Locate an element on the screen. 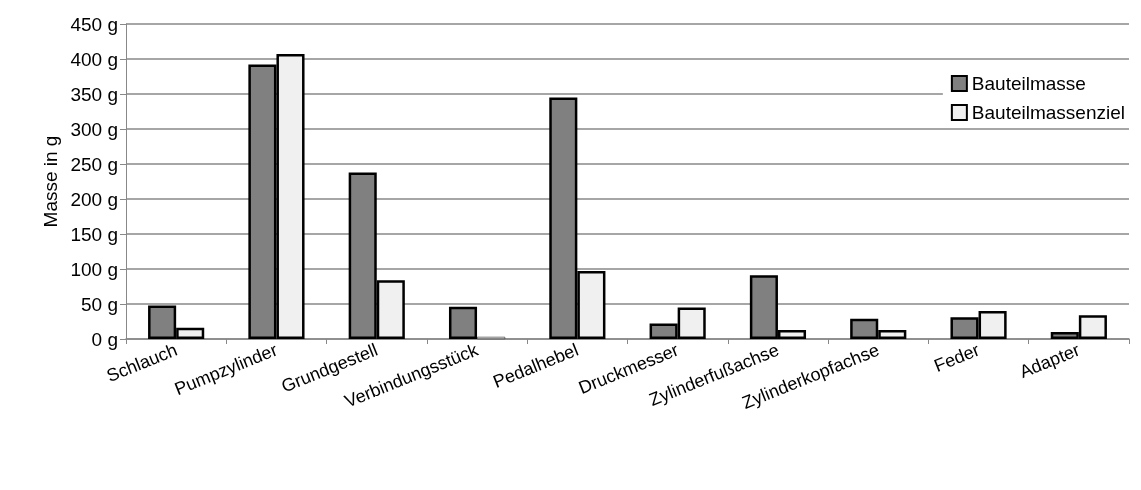 This screenshot has width=1141, height=490. y-tick-label: 400 g is located at coordinates (94, 59).